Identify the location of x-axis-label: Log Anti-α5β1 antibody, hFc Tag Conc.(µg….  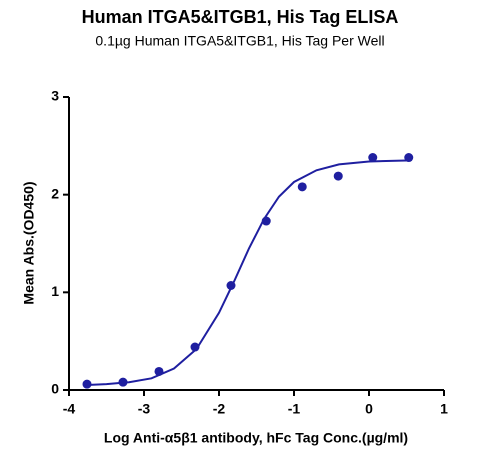
(256, 438).